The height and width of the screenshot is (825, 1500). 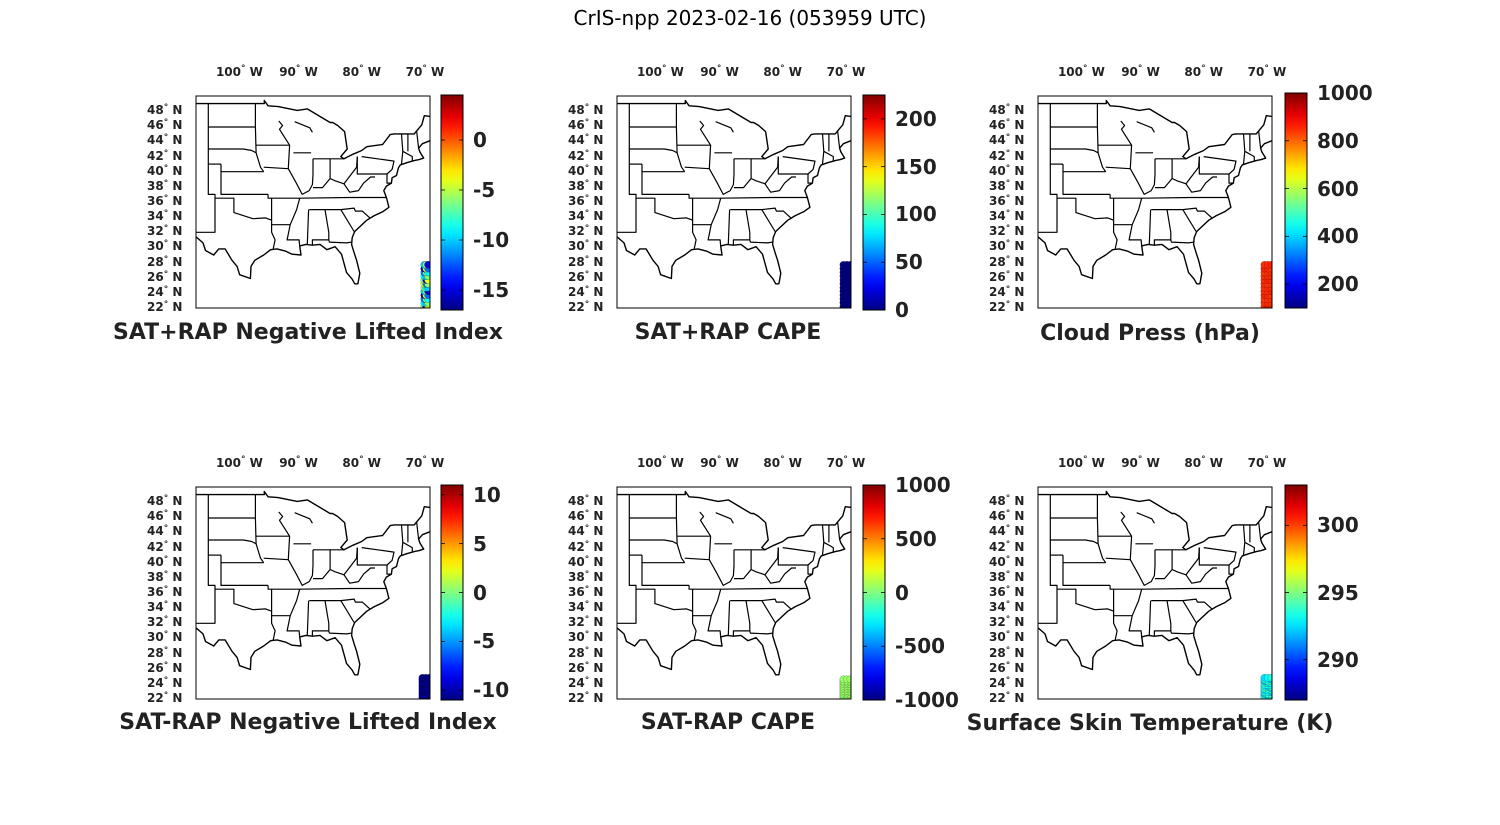 What do you see at coordinates (164, 638) in the screenshot?
I see `latitude-label: 30° N` at bounding box center [164, 638].